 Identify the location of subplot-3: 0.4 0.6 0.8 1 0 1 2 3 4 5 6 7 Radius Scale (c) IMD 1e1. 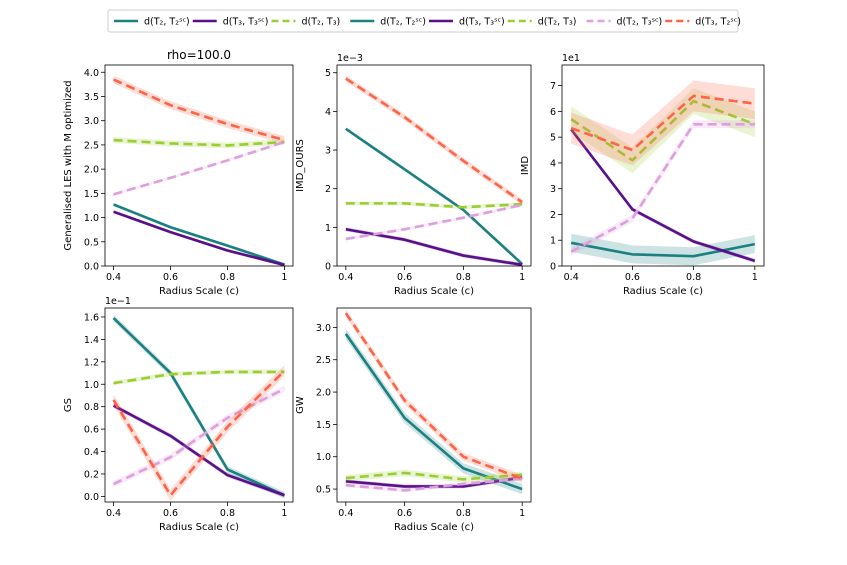
(642, 175).